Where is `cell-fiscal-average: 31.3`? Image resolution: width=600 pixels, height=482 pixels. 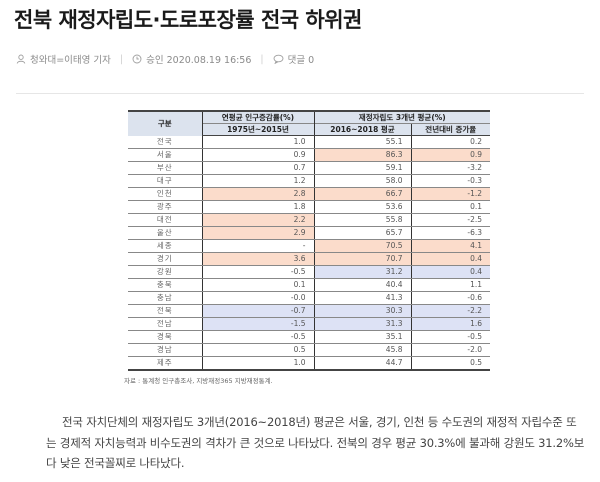 cell-fiscal-average: 31.3 is located at coordinates (362, 324).